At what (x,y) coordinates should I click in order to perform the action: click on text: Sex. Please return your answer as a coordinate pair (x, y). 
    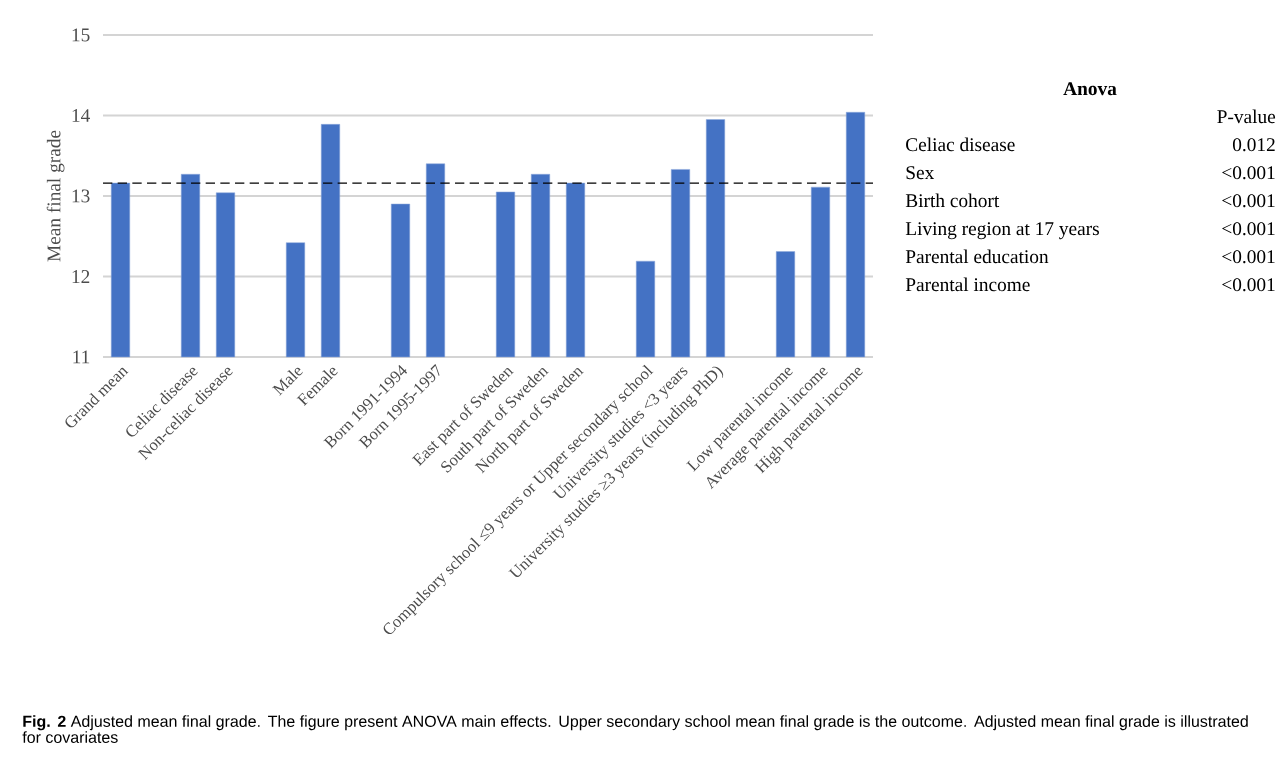
    Looking at the image, I should click on (920, 173).